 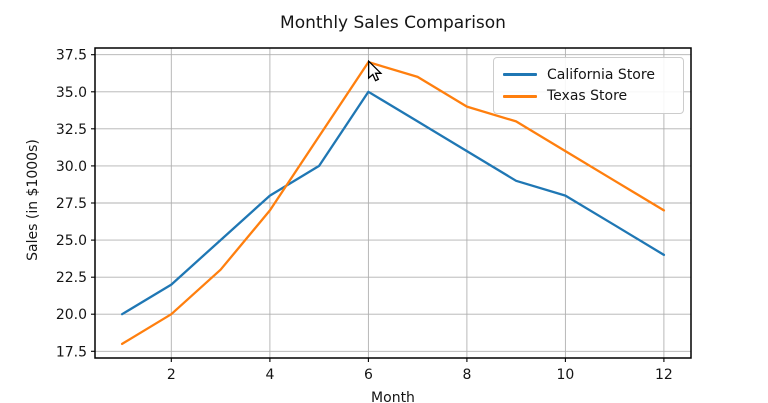 What do you see at coordinates (71, 130) in the screenshot?
I see `y-tick-label: 32.5` at bounding box center [71, 130].